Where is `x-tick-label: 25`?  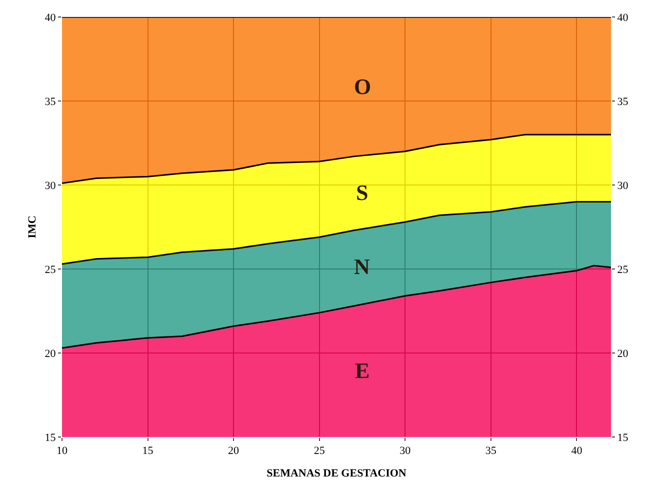 x-tick-label: 25 is located at coordinates (320, 451).